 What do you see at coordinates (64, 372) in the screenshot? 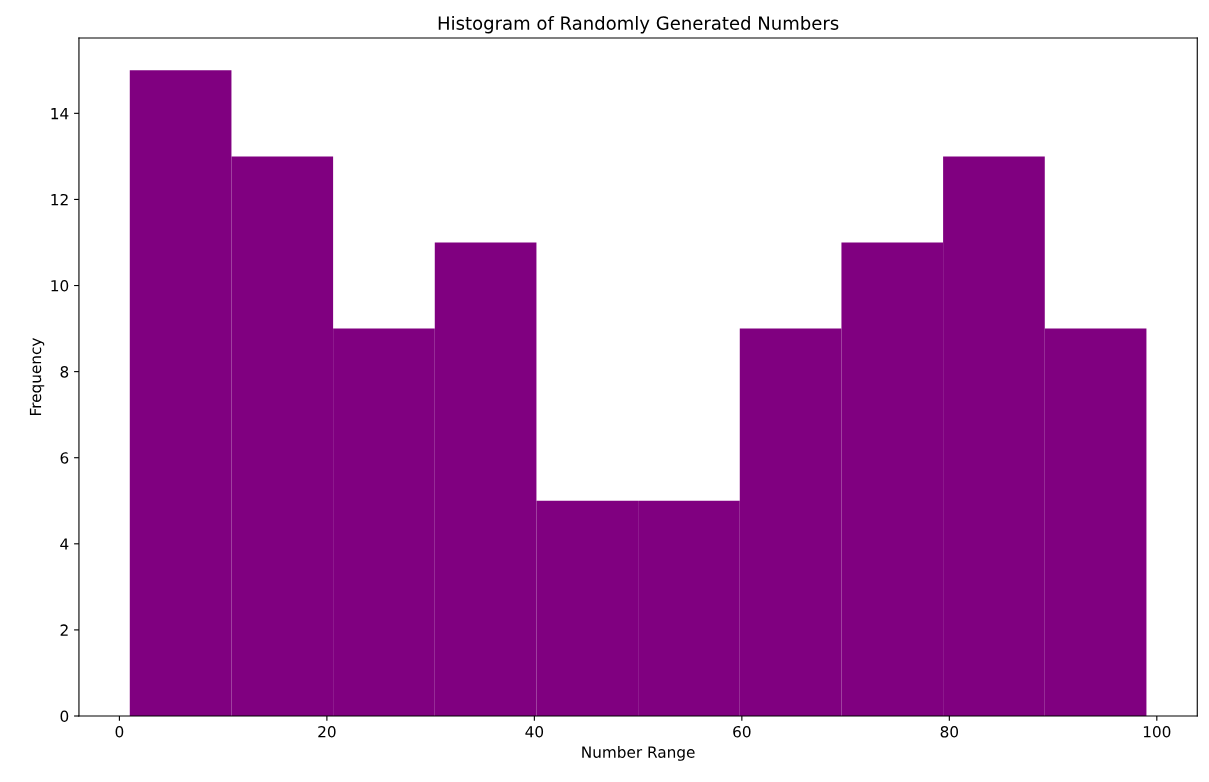
I see `y-tick-label: 8` at bounding box center [64, 372].